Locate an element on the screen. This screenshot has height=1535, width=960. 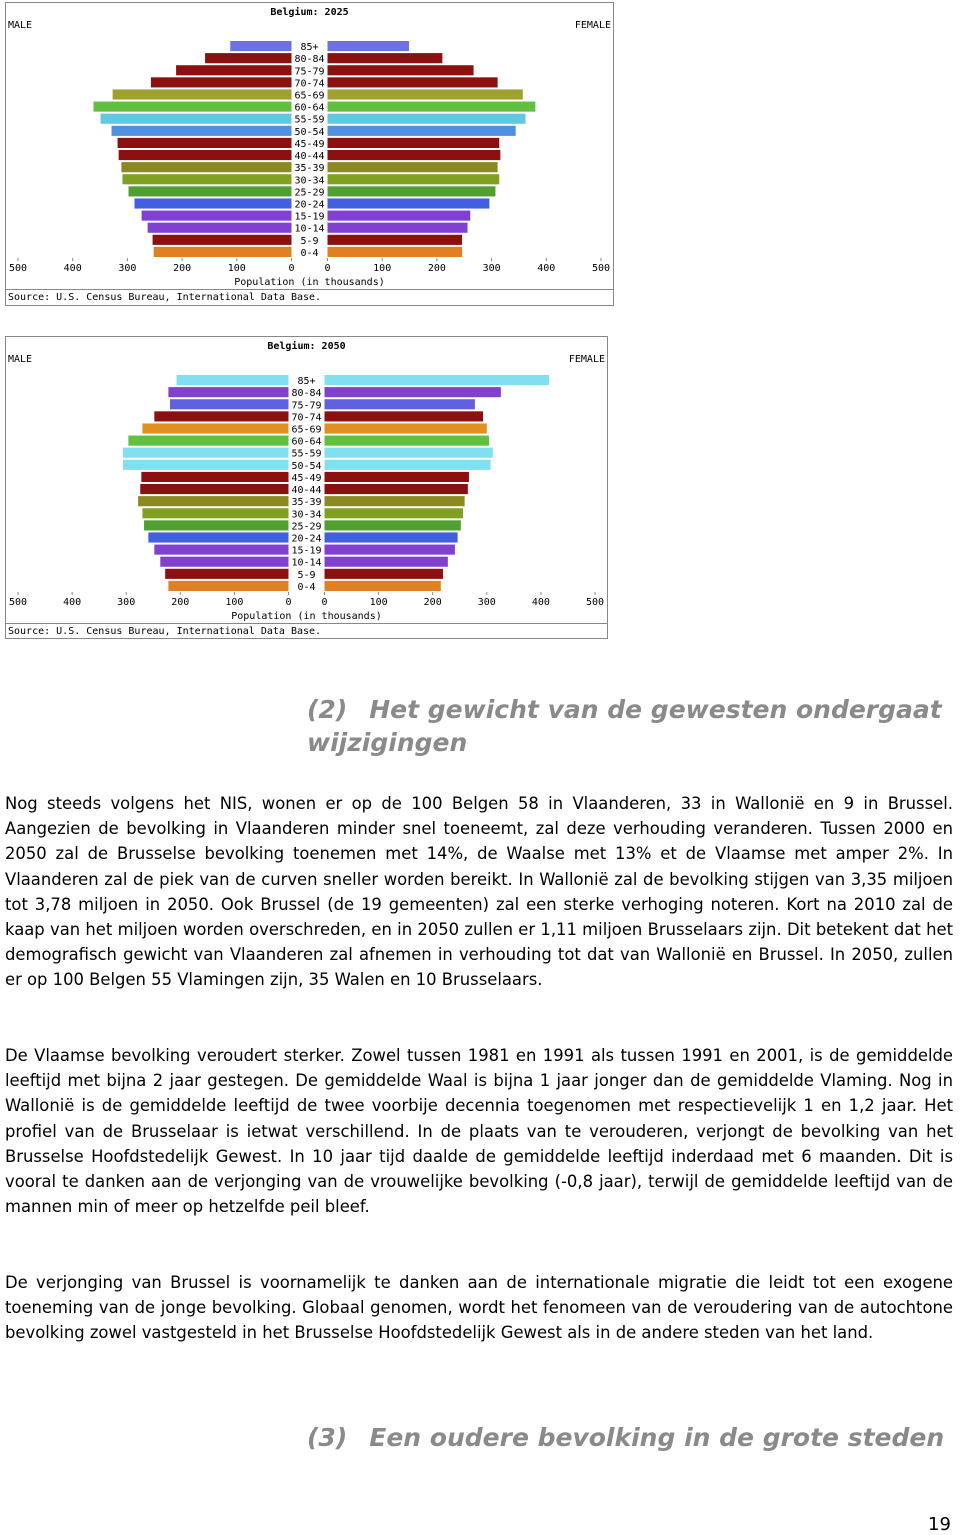
age-label: 65-69 is located at coordinates (306, 430).